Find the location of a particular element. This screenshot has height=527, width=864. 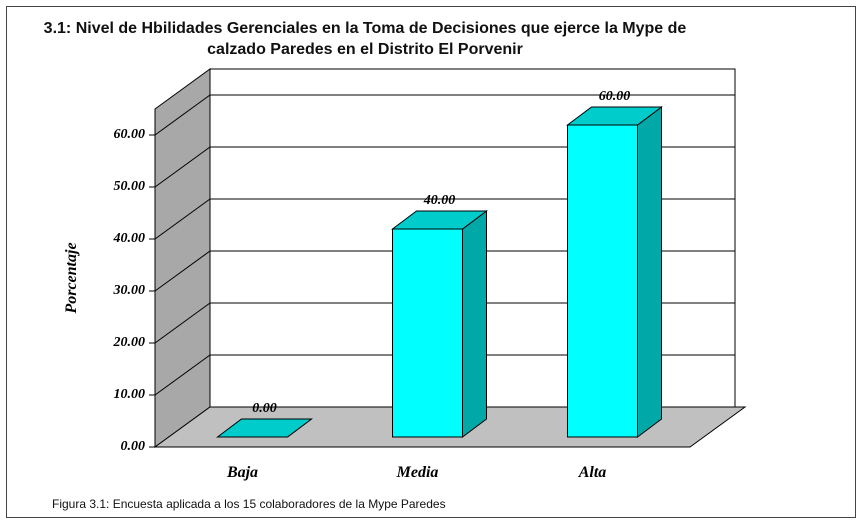

value-label: 60.00 is located at coordinates (615, 96).